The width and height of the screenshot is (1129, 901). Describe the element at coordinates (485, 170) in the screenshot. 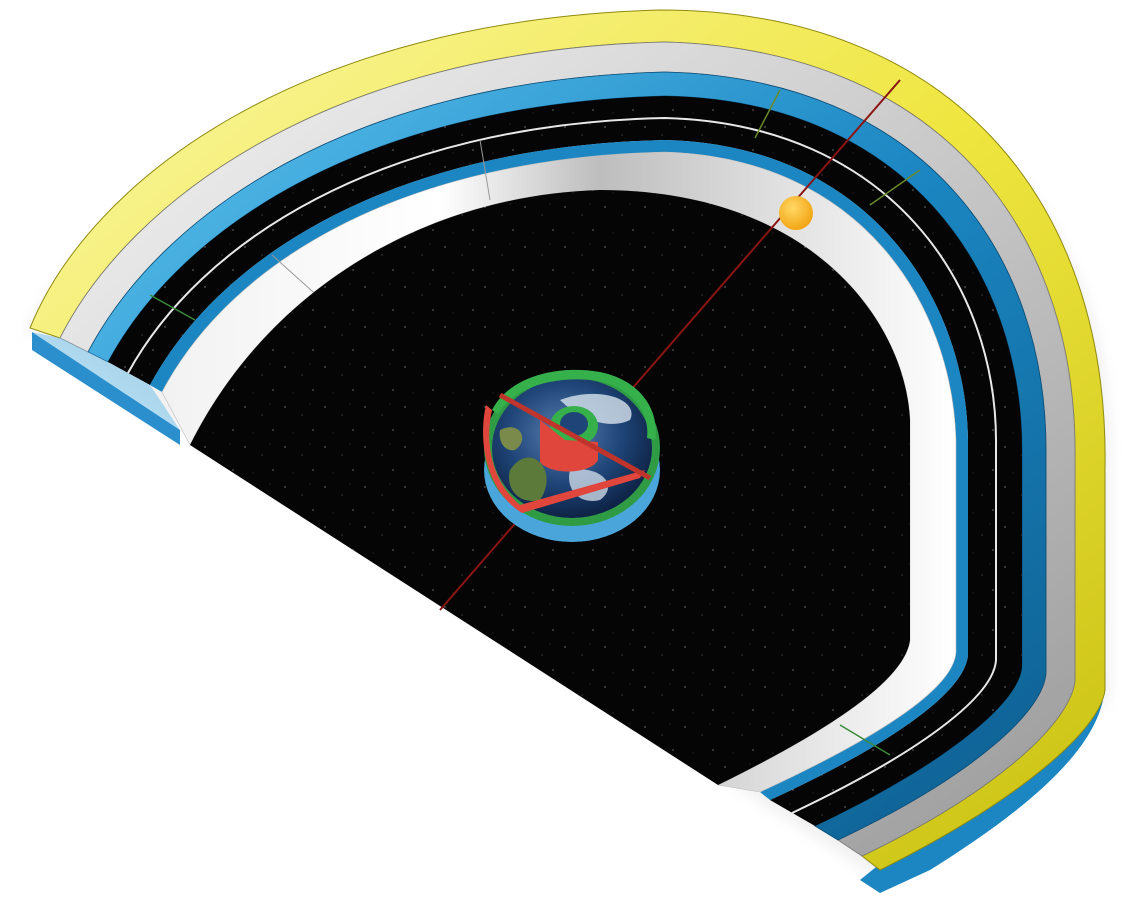

I see `wall-seam-top` at that location.